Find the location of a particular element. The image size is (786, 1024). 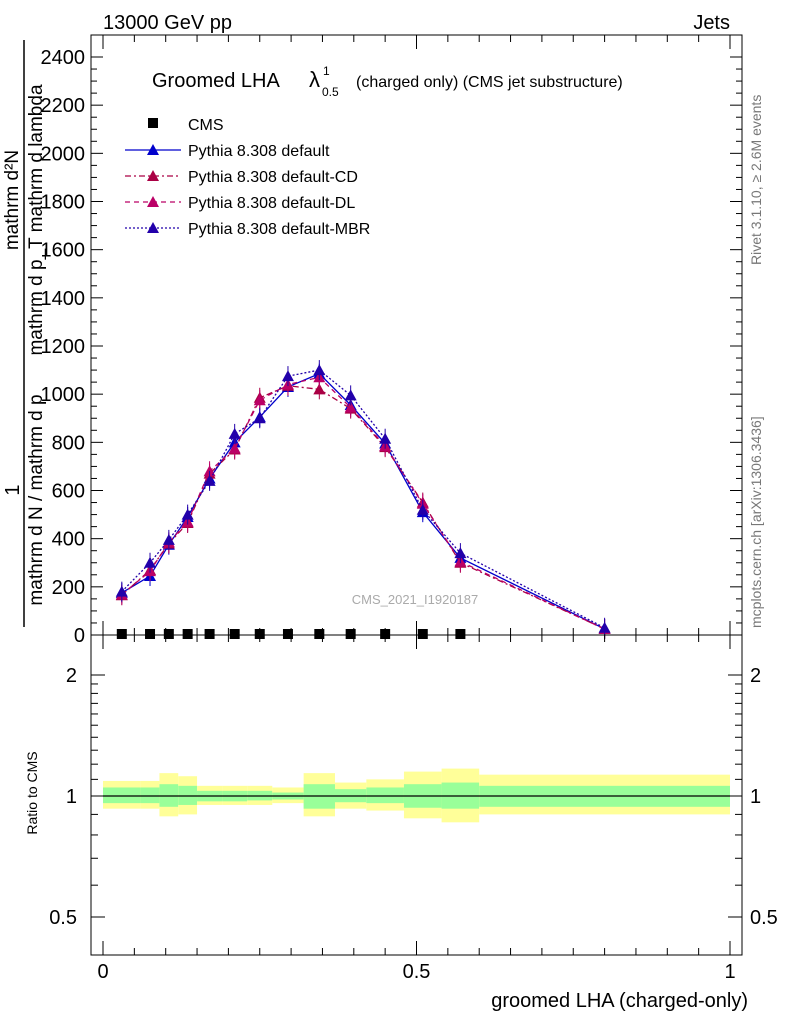

ratio-y-tick-label-right: 1 is located at coordinates (755, 797).